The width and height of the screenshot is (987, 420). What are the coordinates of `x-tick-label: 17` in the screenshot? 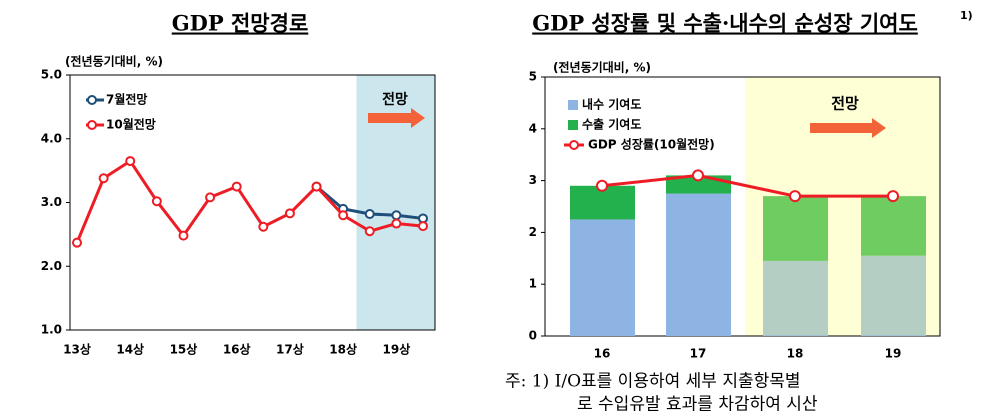 It's located at (698, 354).